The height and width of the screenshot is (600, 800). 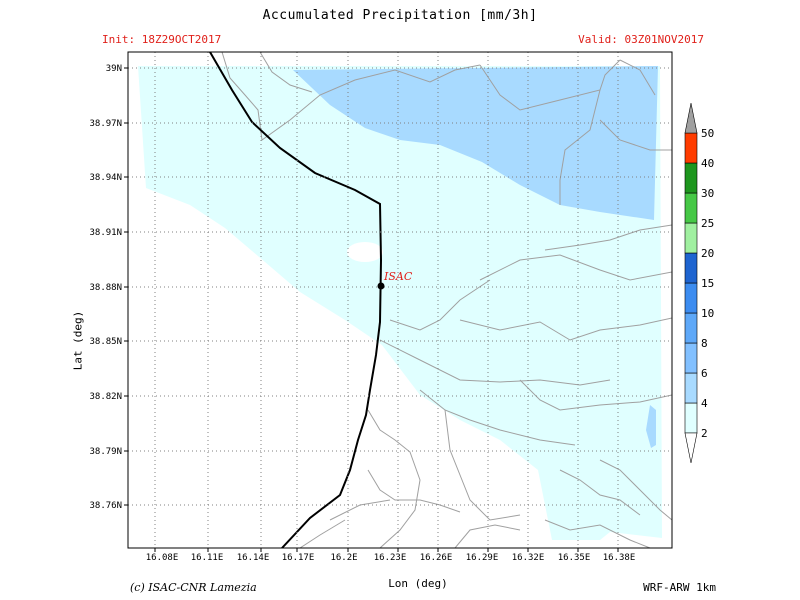 What do you see at coordinates (707, 163) in the screenshot?
I see `colorbar-label: 40` at bounding box center [707, 163].